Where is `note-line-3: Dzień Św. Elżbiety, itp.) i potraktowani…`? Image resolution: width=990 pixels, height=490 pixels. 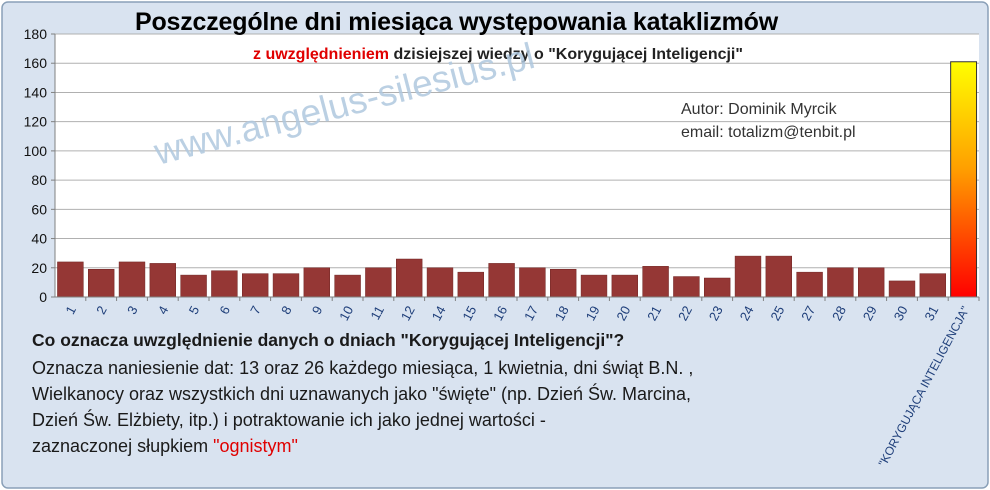
note-line-3: Dzień Św. Elżbiety, itp.) i potraktowani… is located at coordinates (289, 420).